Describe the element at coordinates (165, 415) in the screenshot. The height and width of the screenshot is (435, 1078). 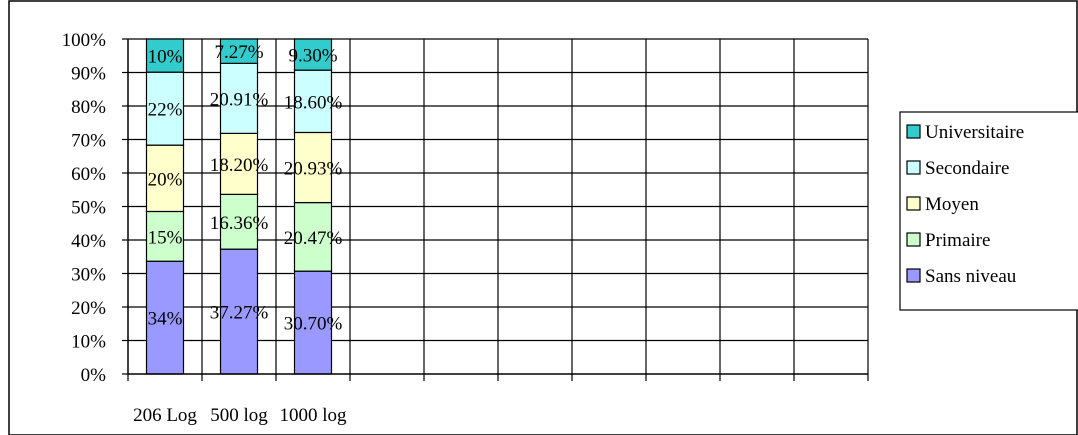
I see `x-tick-label: 206 Log` at that location.